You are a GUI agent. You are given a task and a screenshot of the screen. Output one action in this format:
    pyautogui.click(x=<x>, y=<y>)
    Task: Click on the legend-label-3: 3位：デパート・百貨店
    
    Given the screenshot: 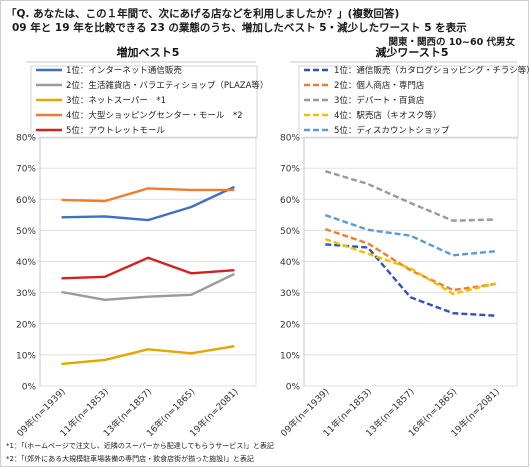 What is the action you would take?
    pyautogui.click(x=379, y=100)
    